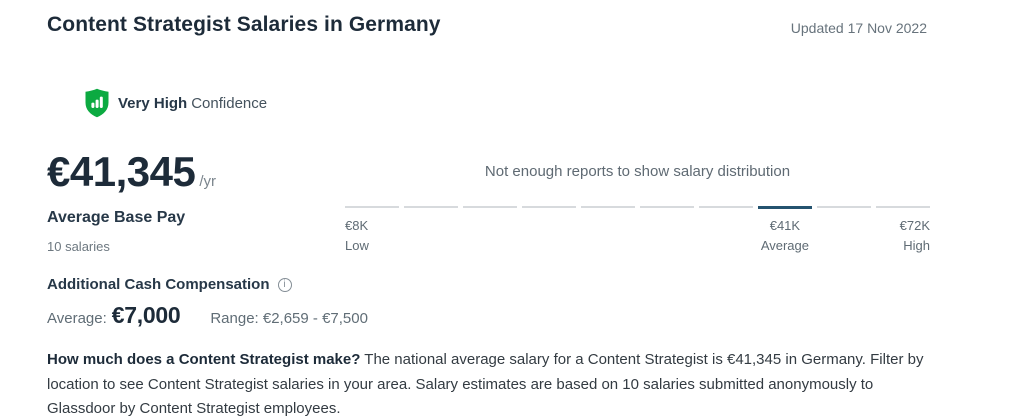  I want to click on additional-cash-values: Average: €7,000 Range: €2,659 - €7,500, so click(207, 315).